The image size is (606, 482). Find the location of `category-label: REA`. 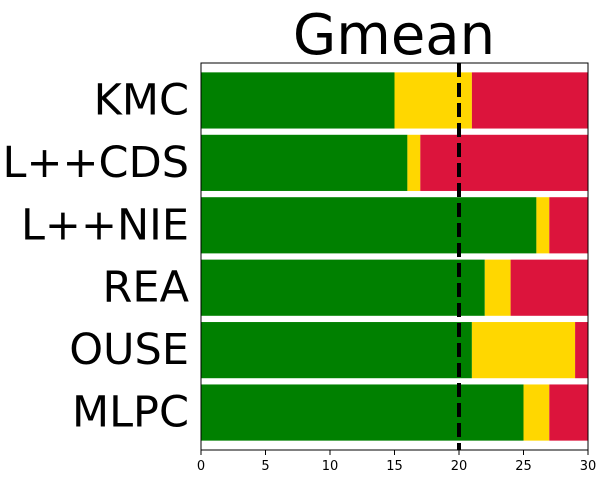

category-label: REA is located at coordinates (146, 288).